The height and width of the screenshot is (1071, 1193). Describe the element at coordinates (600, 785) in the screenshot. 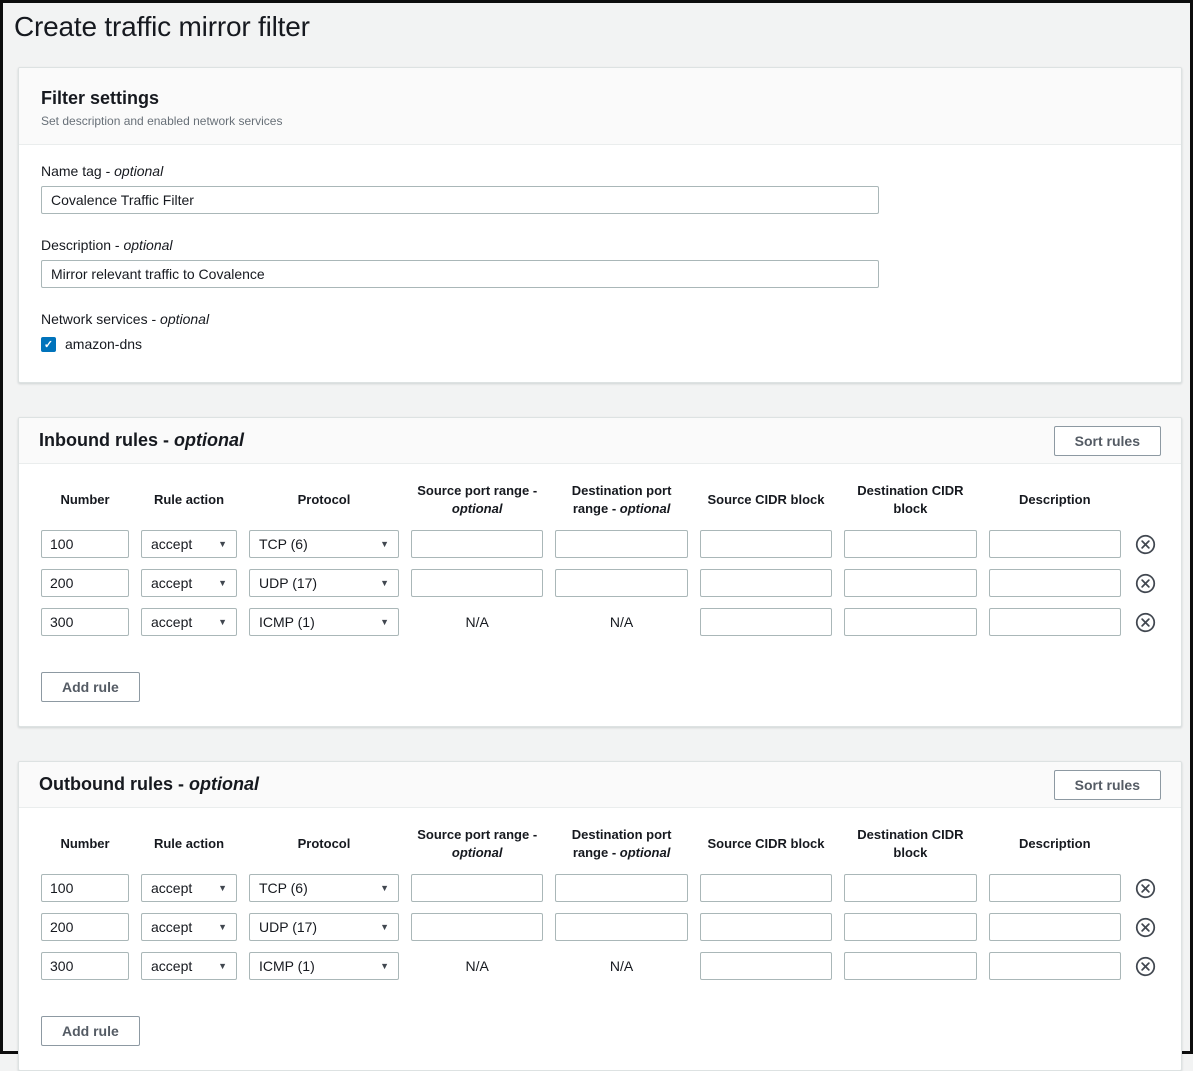

I see `outbound-rules-header: Outbound rules - optional Sort rules` at that location.